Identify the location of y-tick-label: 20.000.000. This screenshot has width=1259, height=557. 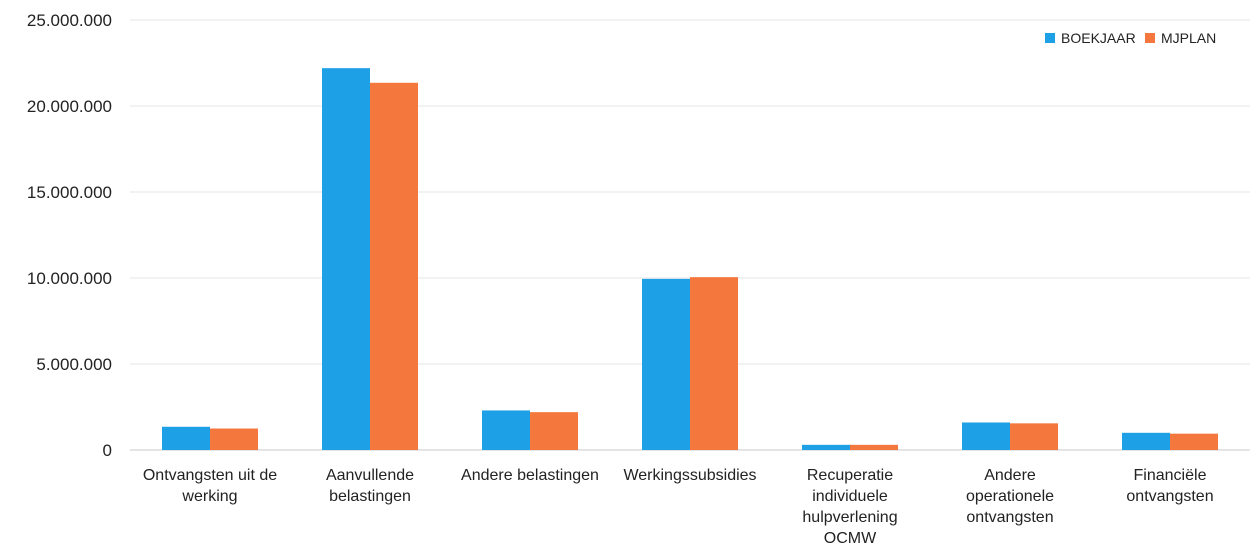
(69, 106).